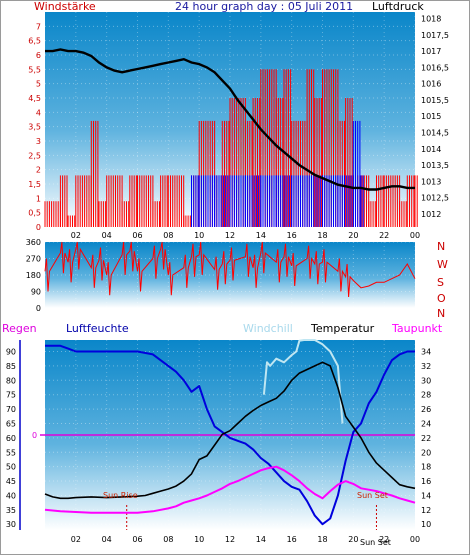 This screenshot has width=470, height=555. I want to click on temperatur-label: Temperatur, so click(342, 328).